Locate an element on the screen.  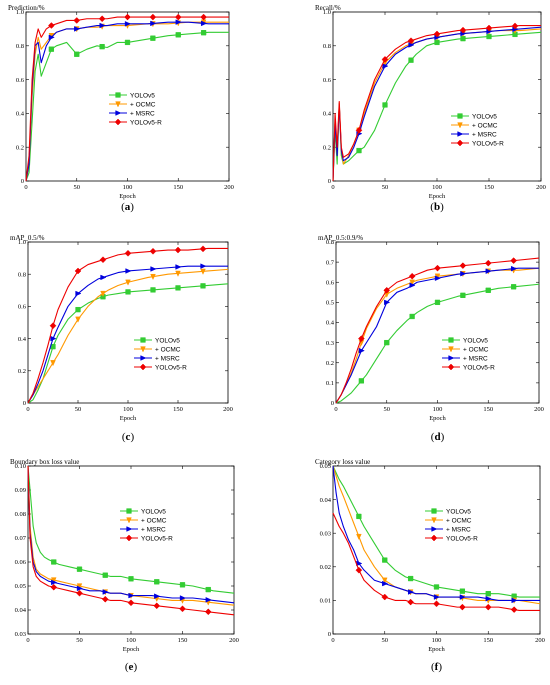
y-tick-label: 0.02 is located at coordinates (325, 567).